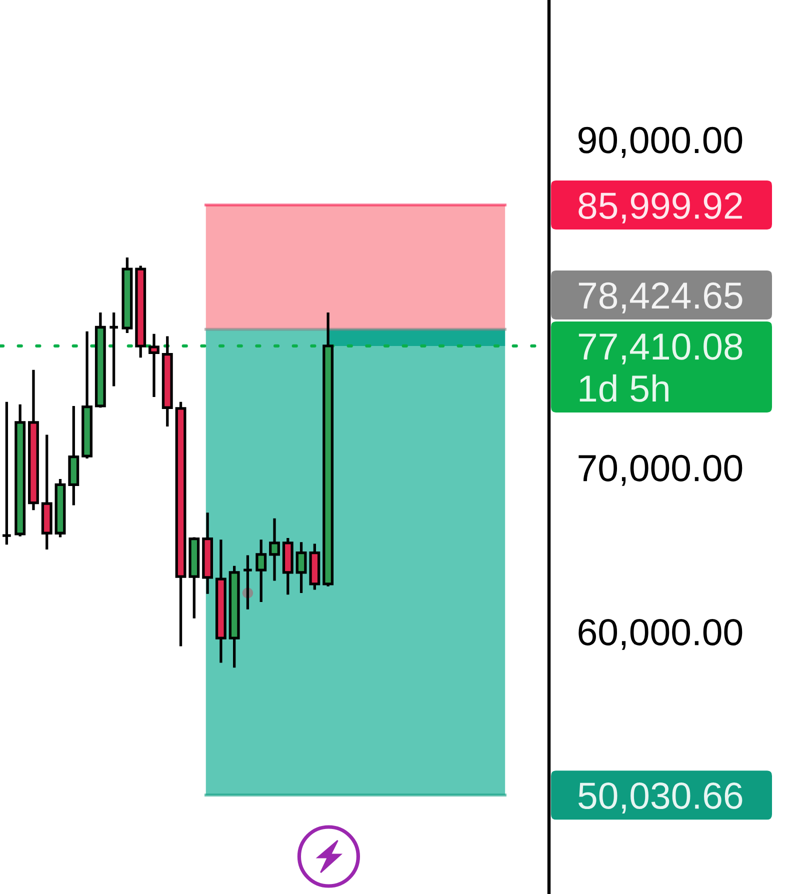 The image size is (806, 894). I want to click on ref-line-label: 85,999.92, so click(660, 208).